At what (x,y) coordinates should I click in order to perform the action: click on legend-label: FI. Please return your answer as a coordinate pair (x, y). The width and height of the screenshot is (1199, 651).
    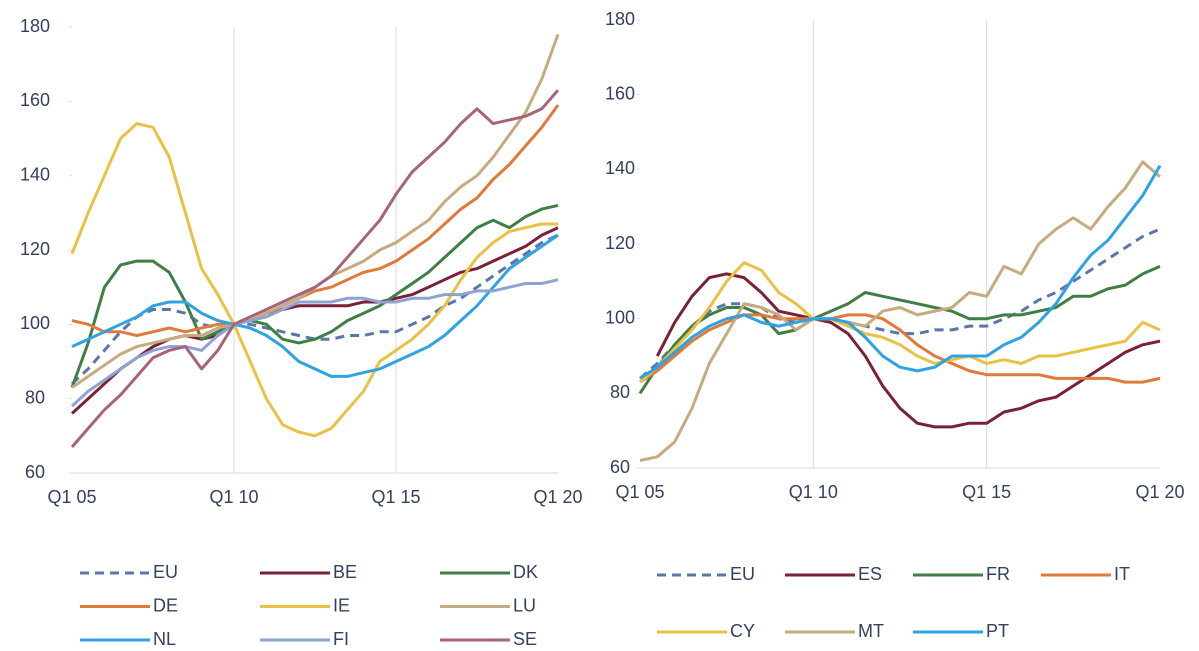
    Looking at the image, I should click on (341, 639).